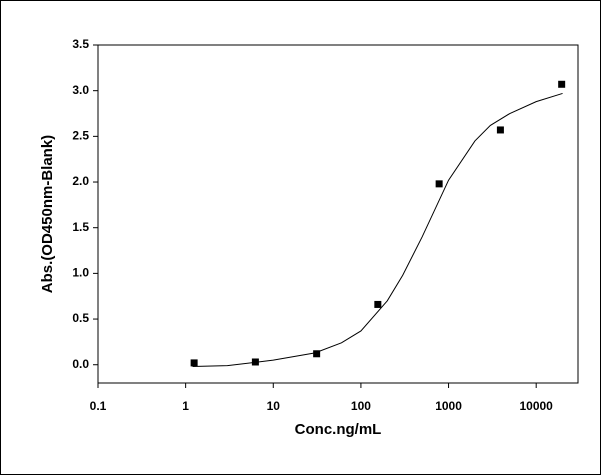 This screenshot has width=601, height=475. What do you see at coordinates (80, 227) in the screenshot?
I see `y-tick-label: 1.5` at bounding box center [80, 227].